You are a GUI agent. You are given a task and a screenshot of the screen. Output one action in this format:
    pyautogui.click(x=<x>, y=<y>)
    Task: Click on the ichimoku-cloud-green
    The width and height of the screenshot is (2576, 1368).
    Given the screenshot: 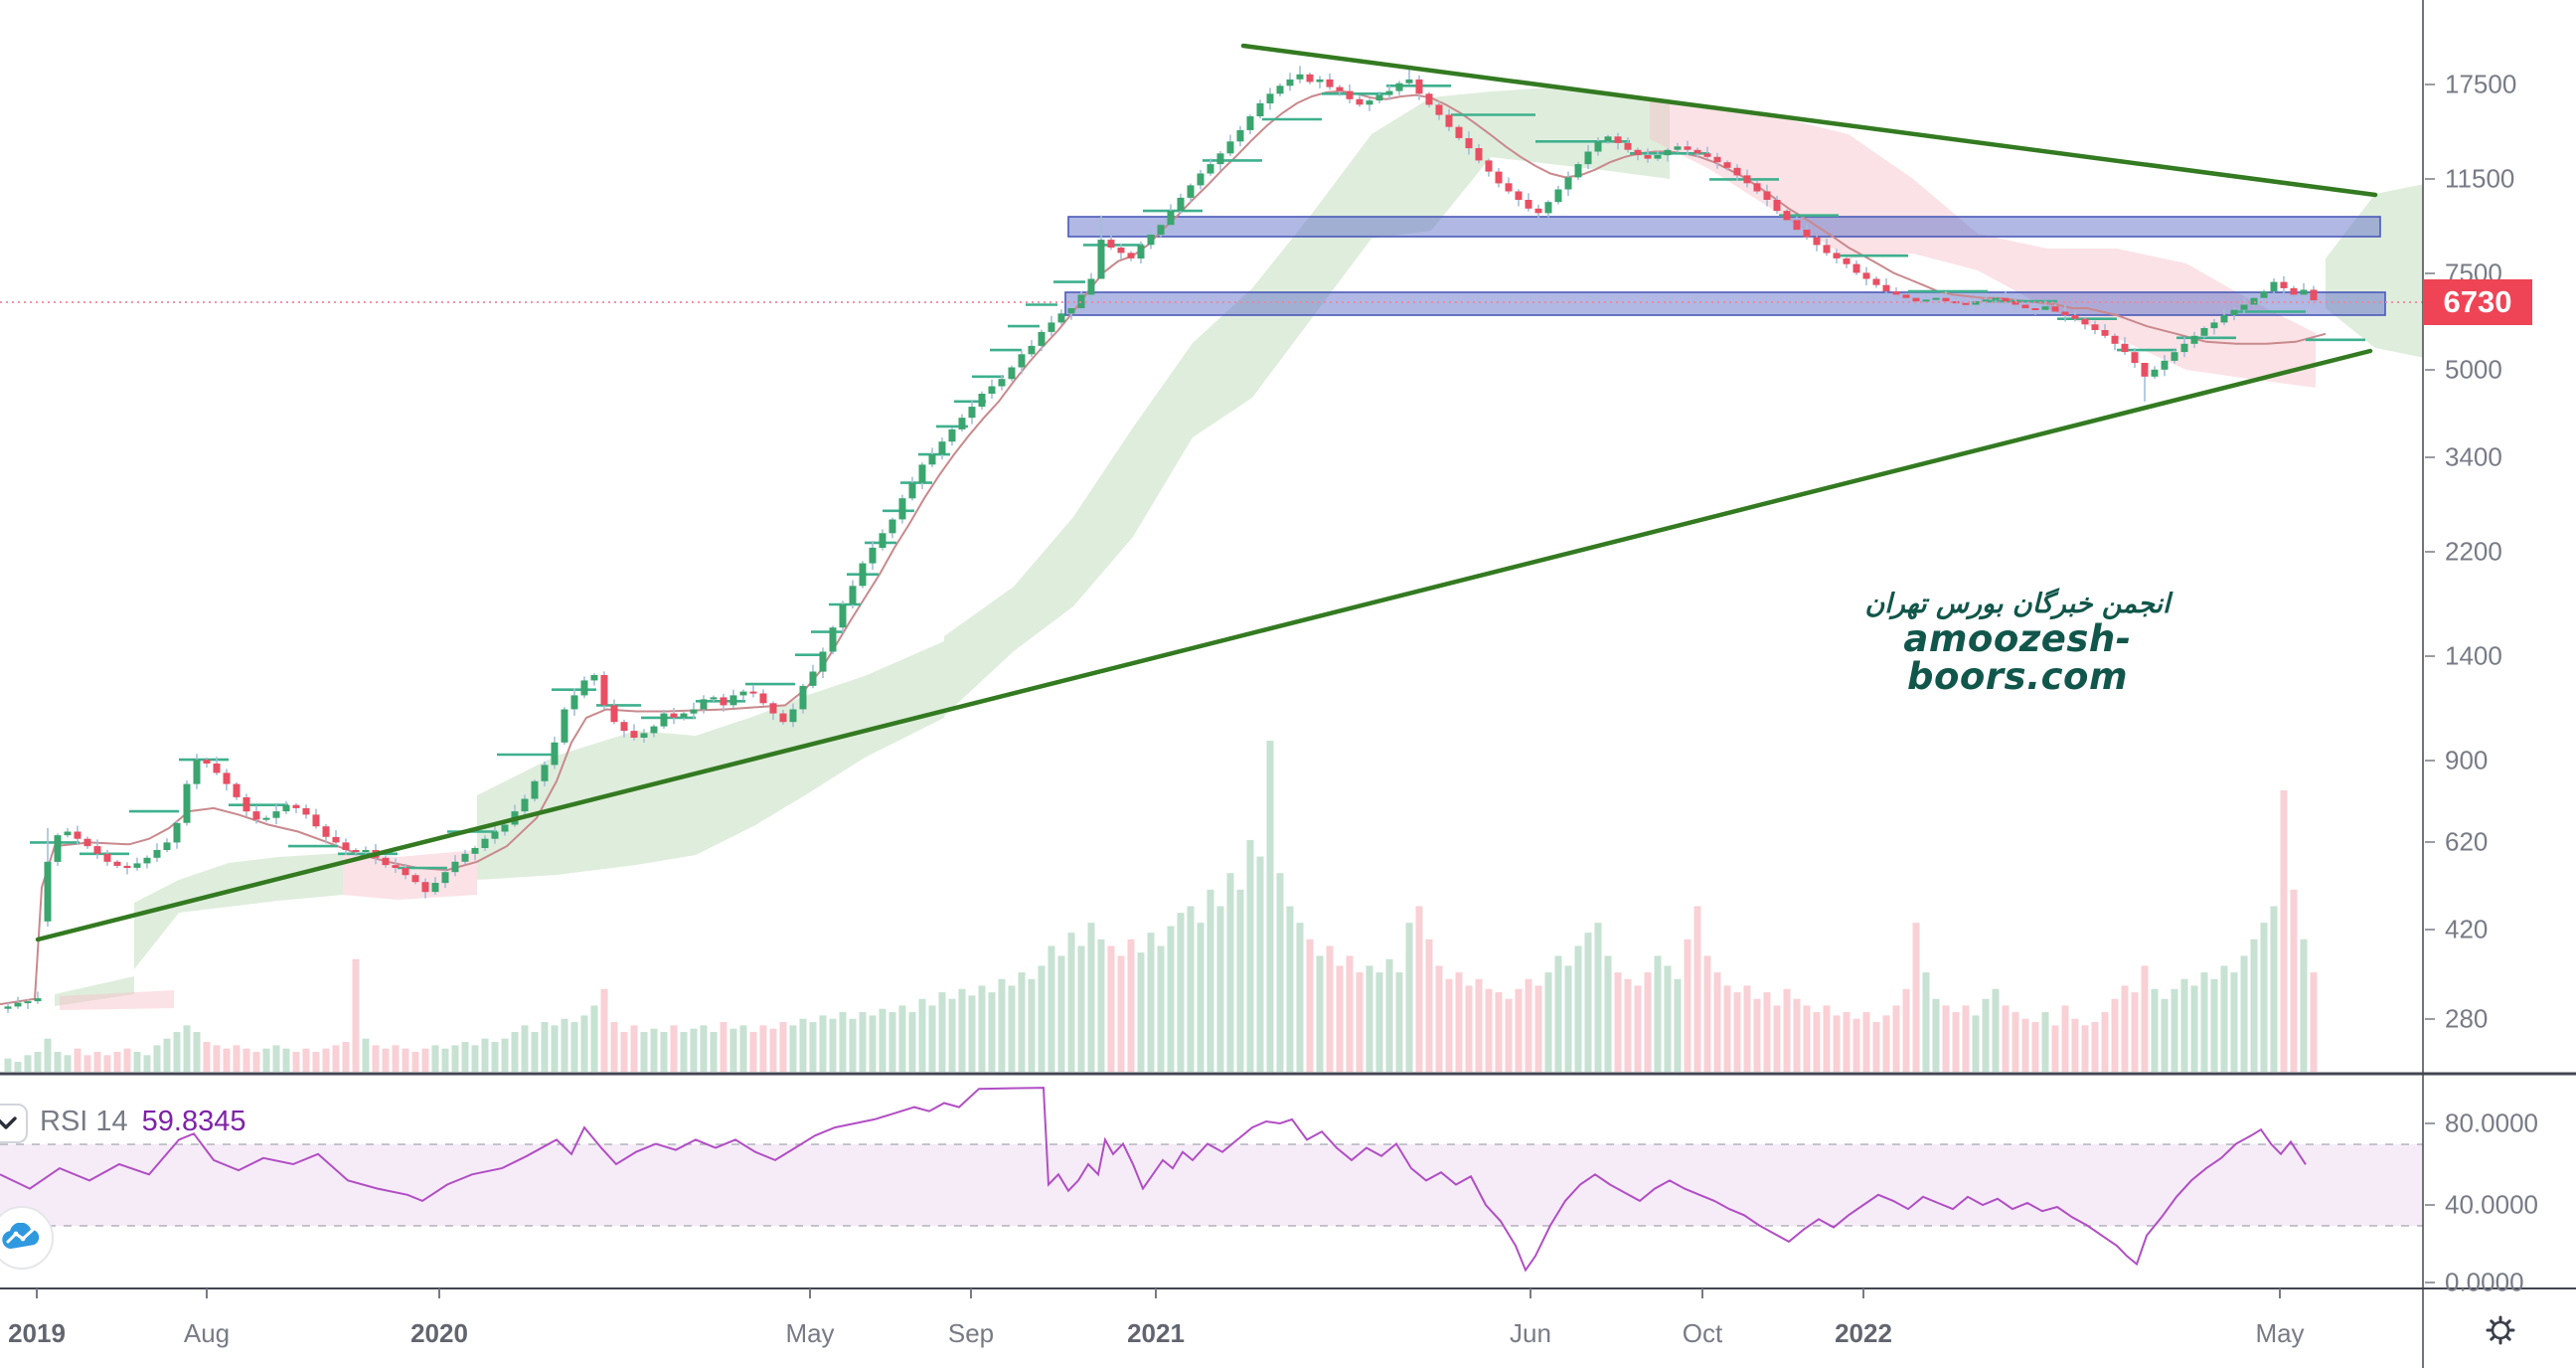 What is the action you would take?
    pyautogui.click(x=710, y=760)
    